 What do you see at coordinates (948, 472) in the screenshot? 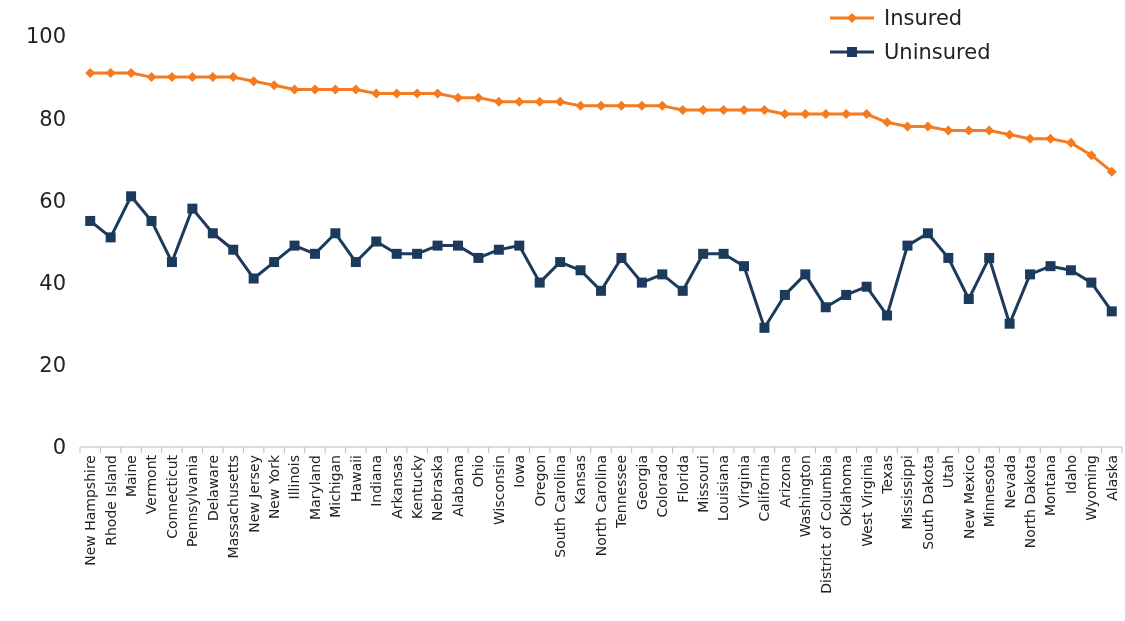
I see `x-tick-label: Utah` at bounding box center [948, 472].